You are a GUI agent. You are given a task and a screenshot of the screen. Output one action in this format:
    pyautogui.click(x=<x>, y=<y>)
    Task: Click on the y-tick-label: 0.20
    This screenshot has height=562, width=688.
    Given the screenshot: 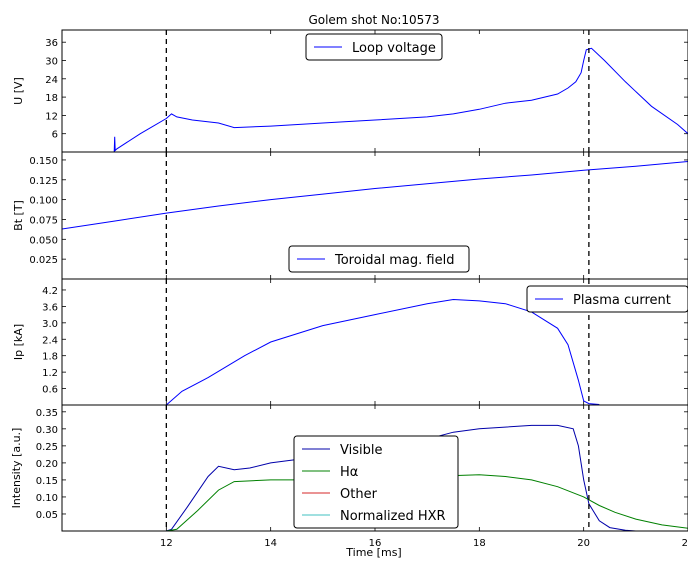 What is the action you would take?
    pyautogui.click(x=47, y=464)
    